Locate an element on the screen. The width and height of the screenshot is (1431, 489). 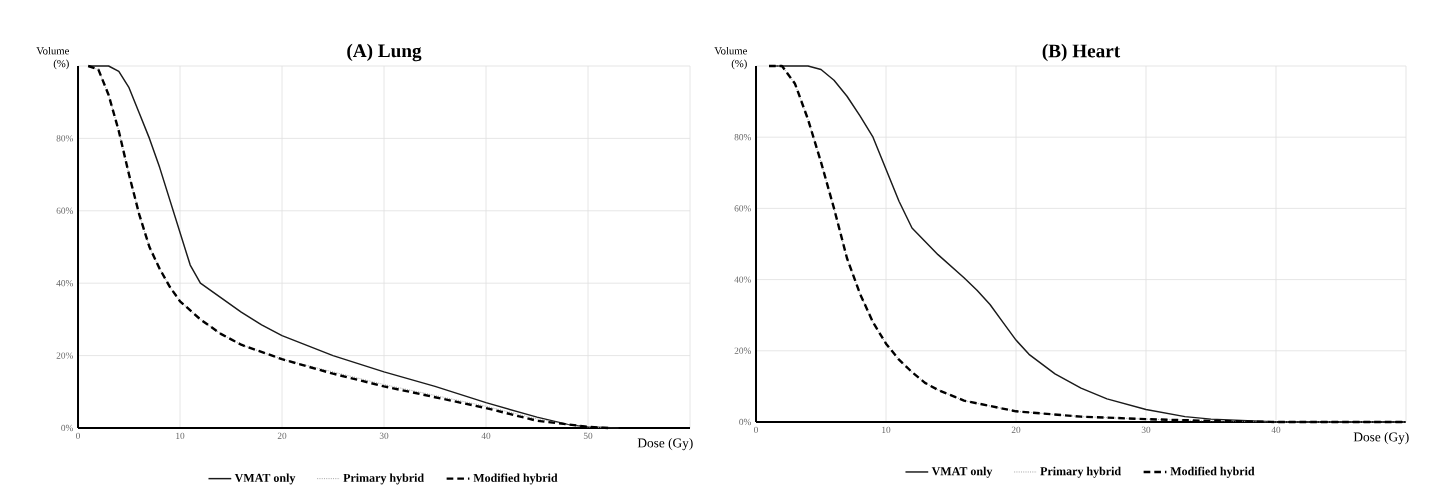
chart-title: (B) Heart is located at coordinates (1081, 52).